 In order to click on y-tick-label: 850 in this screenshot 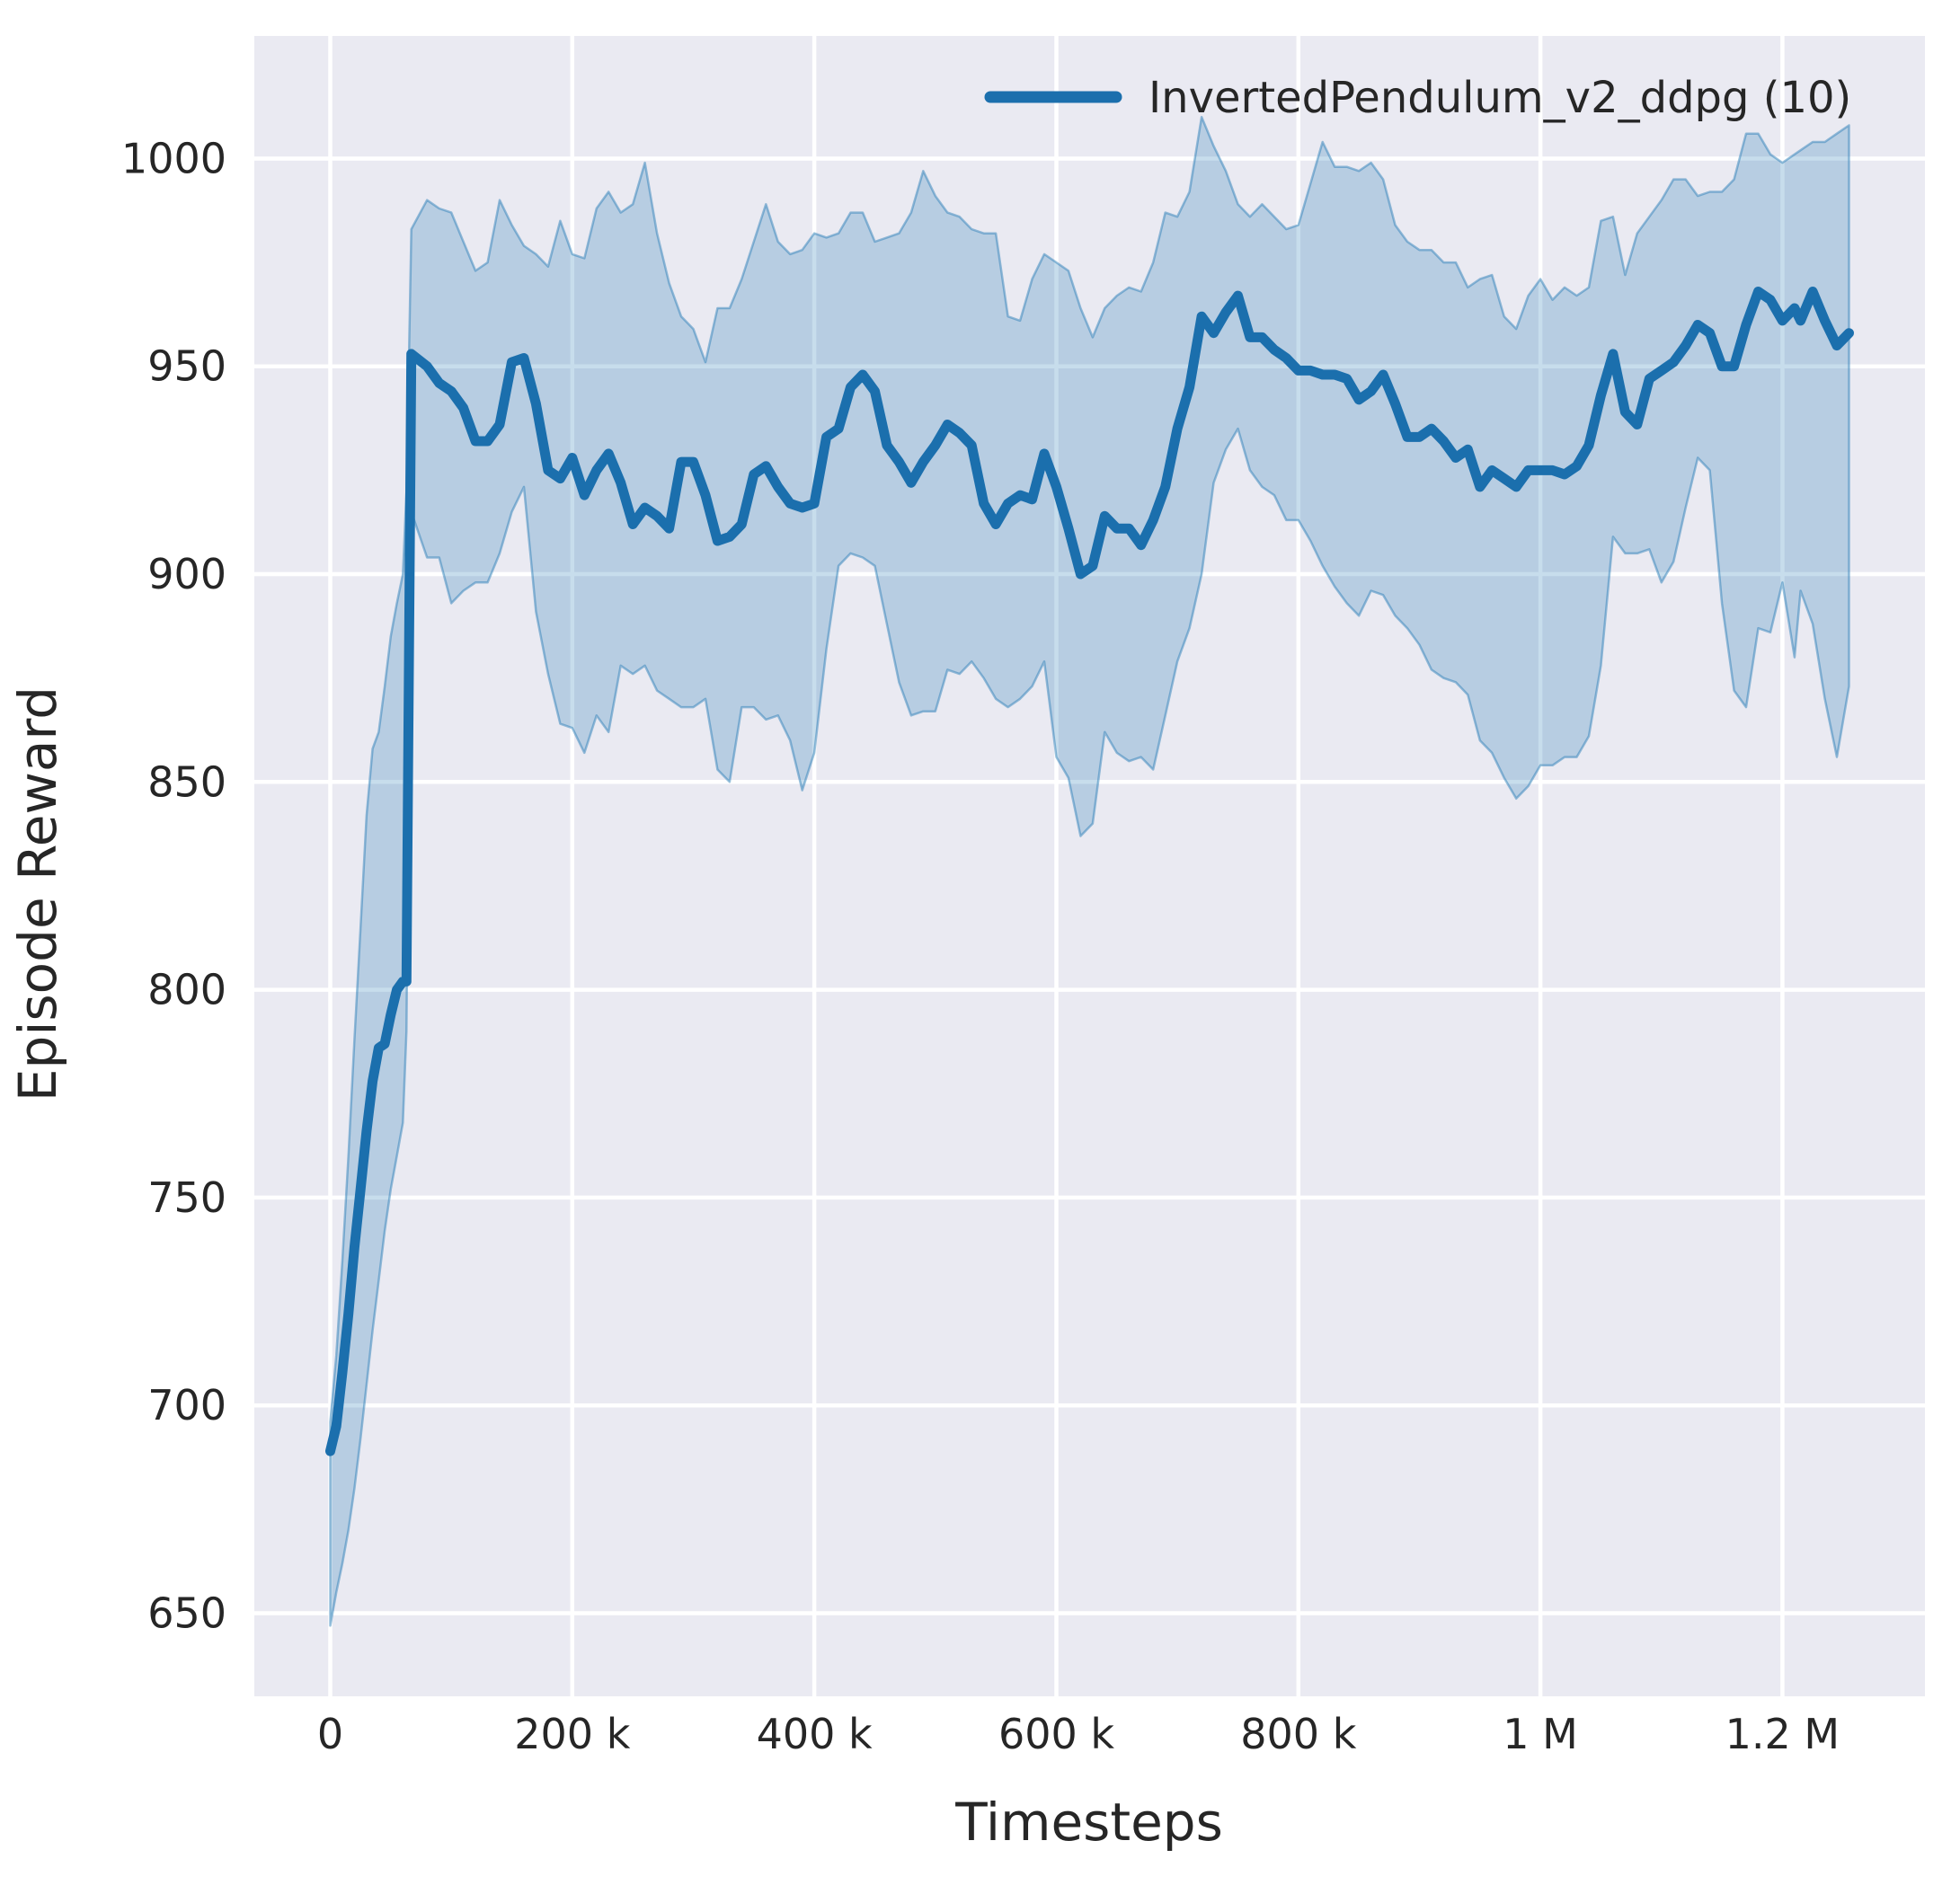, I will do `click(187, 781)`.